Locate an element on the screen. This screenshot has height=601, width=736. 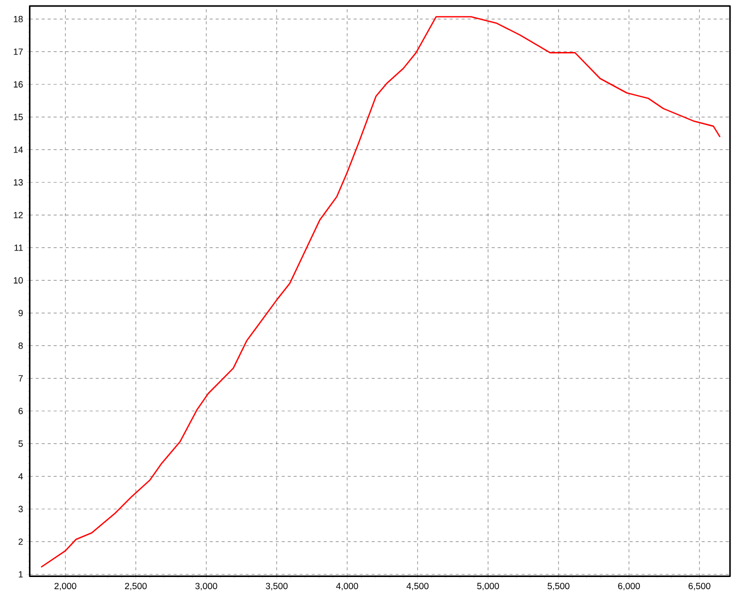
x-tick-label: 5,000 is located at coordinates (488, 586).